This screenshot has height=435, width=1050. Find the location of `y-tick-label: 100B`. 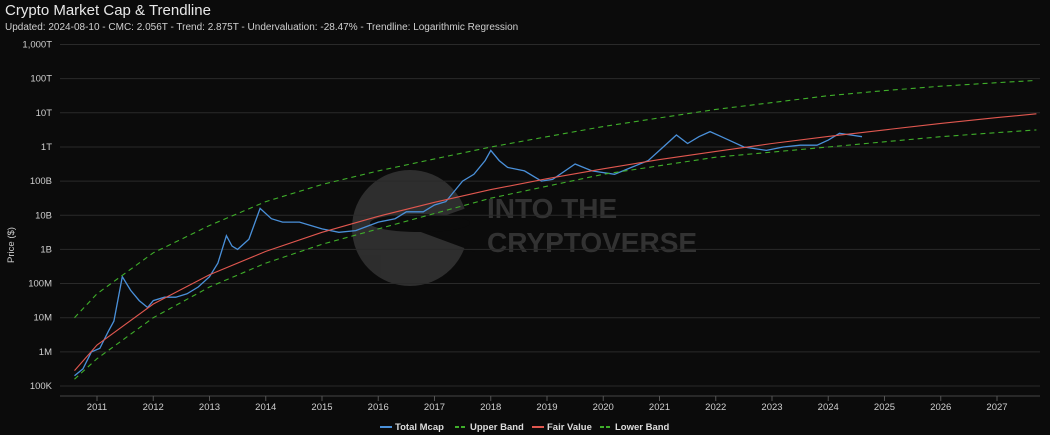

y-tick-label: 100B is located at coordinates (41, 181).